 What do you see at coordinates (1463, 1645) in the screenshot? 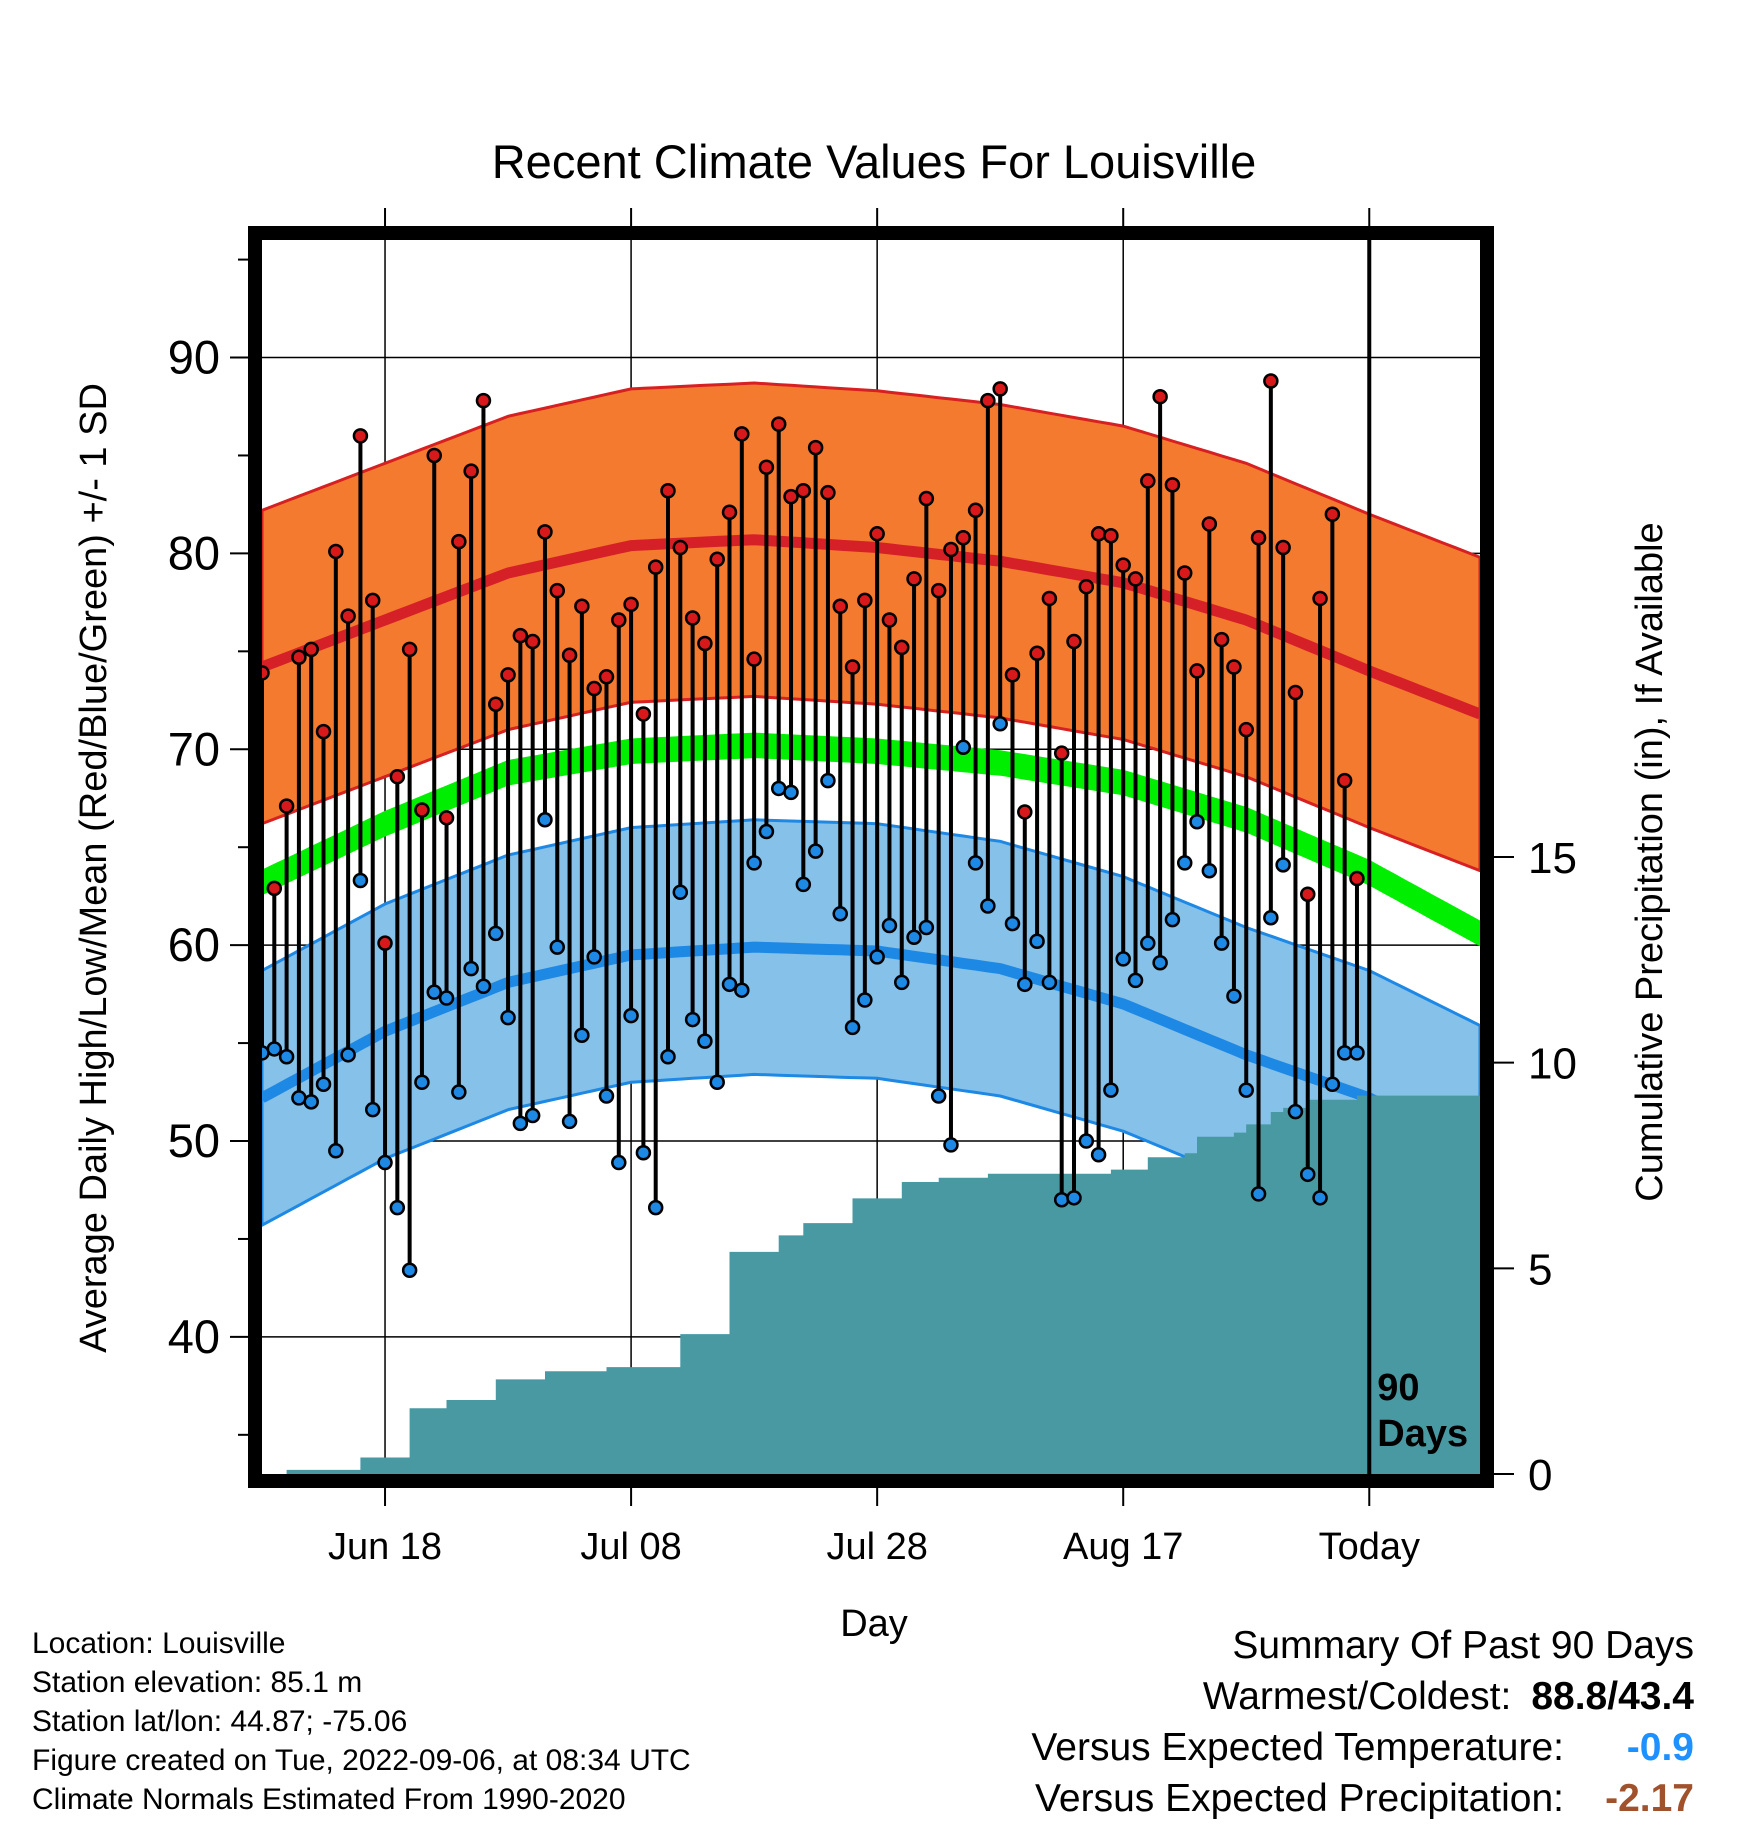
I see `summary-heading: Summary Of Past 90 Days` at bounding box center [1463, 1645].